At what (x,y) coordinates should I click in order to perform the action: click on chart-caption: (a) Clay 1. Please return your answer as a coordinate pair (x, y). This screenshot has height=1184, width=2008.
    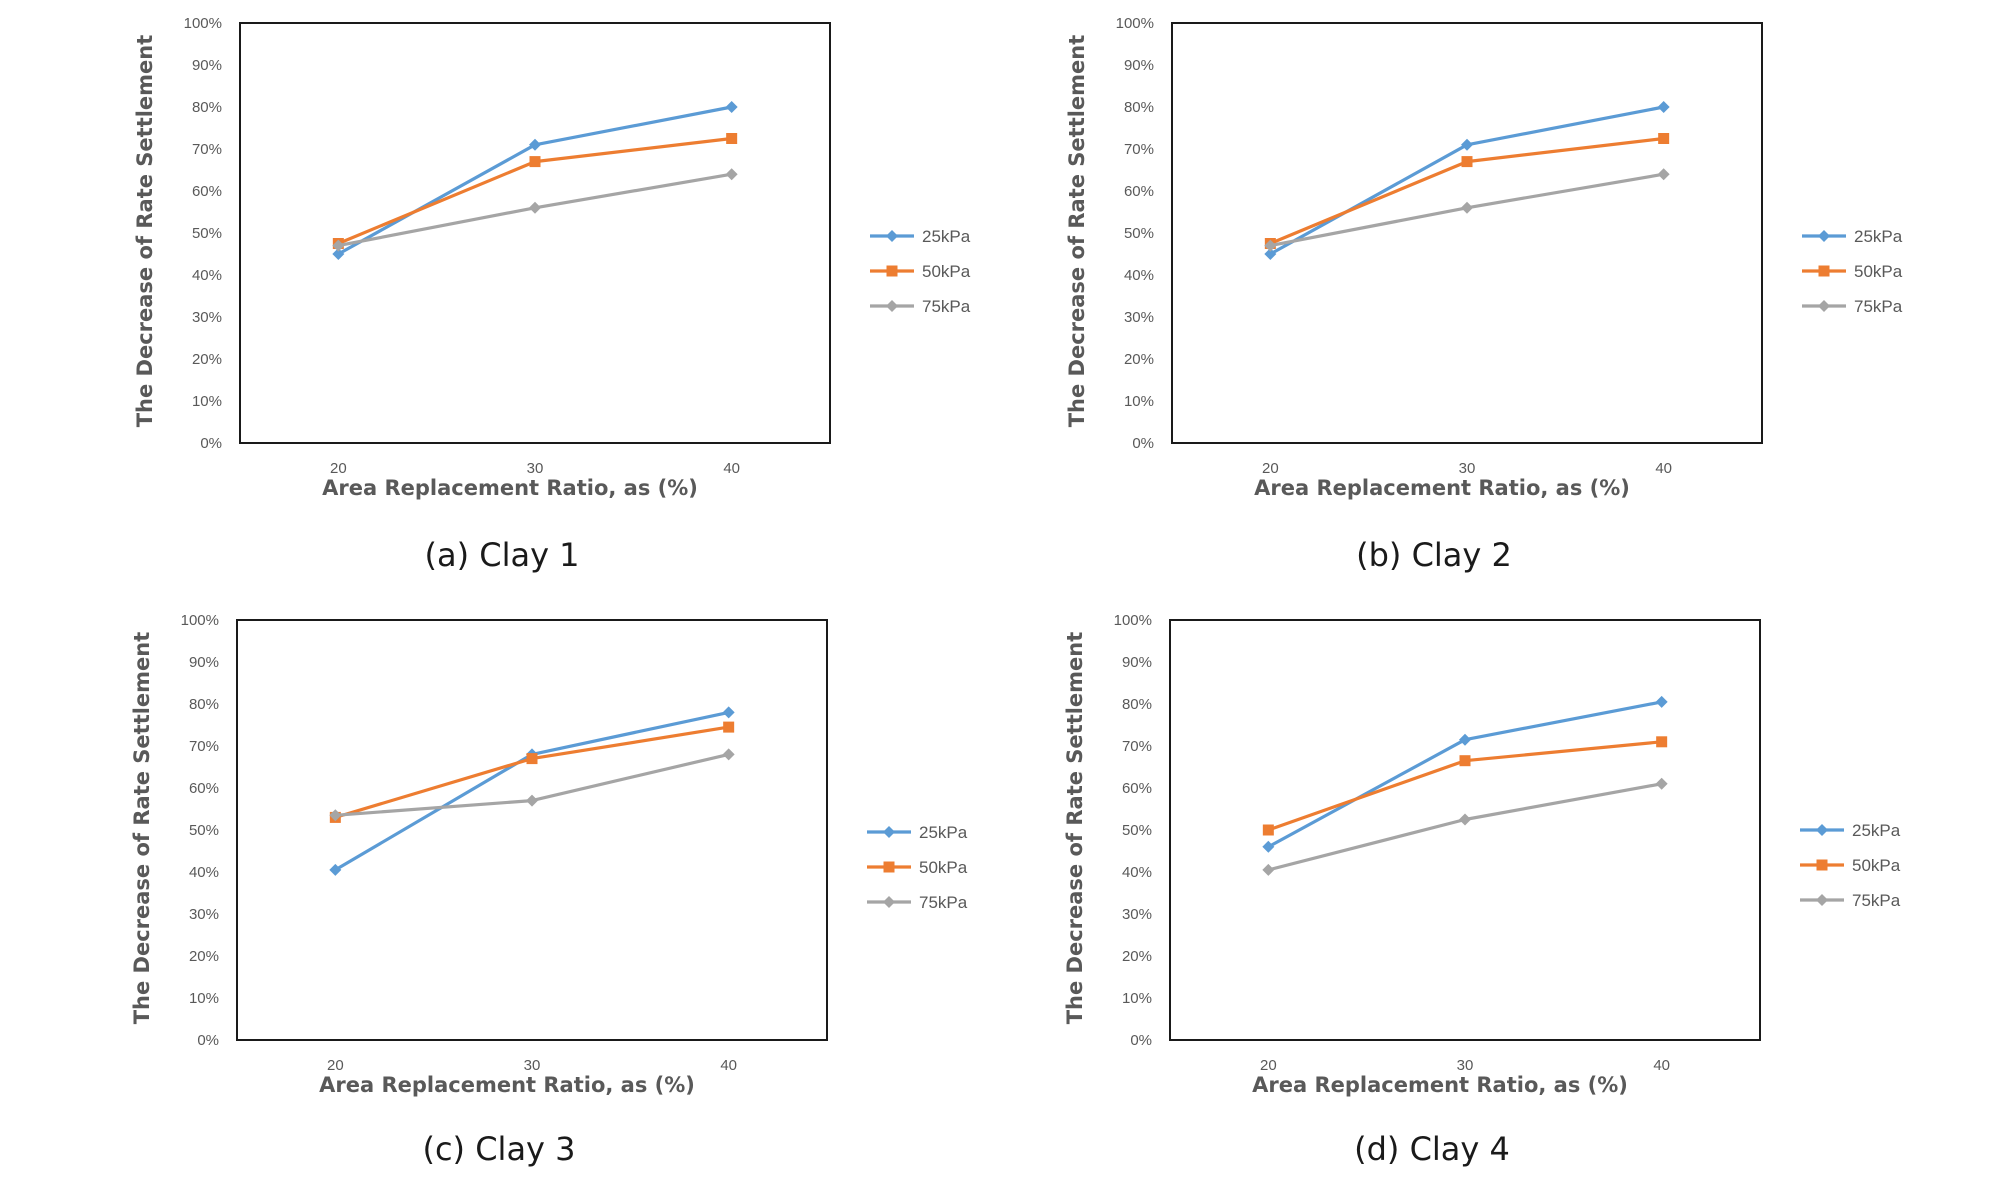
    Looking at the image, I should click on (501, 555).